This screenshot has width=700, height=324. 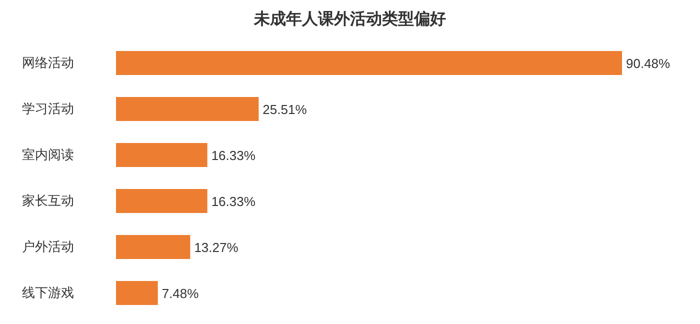 I want to click on data-label: 90.48%, so click(x=648, y=63).